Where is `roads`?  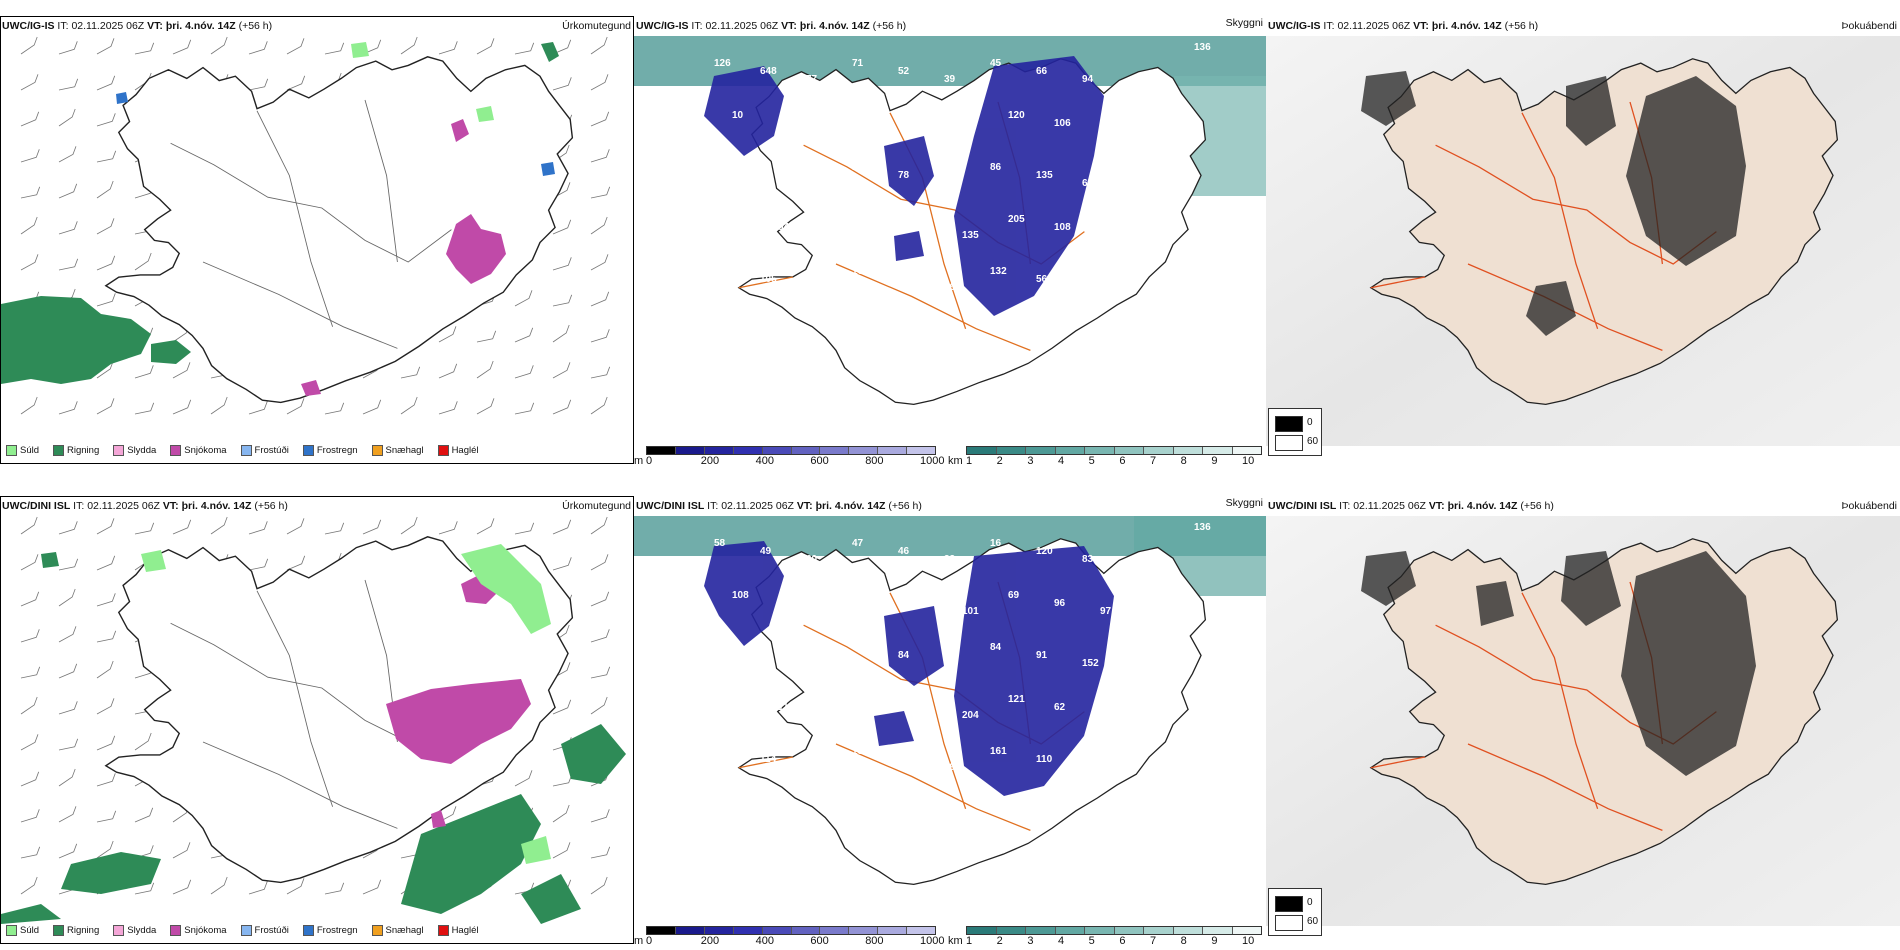
roads is located at coordinates (311, 224).